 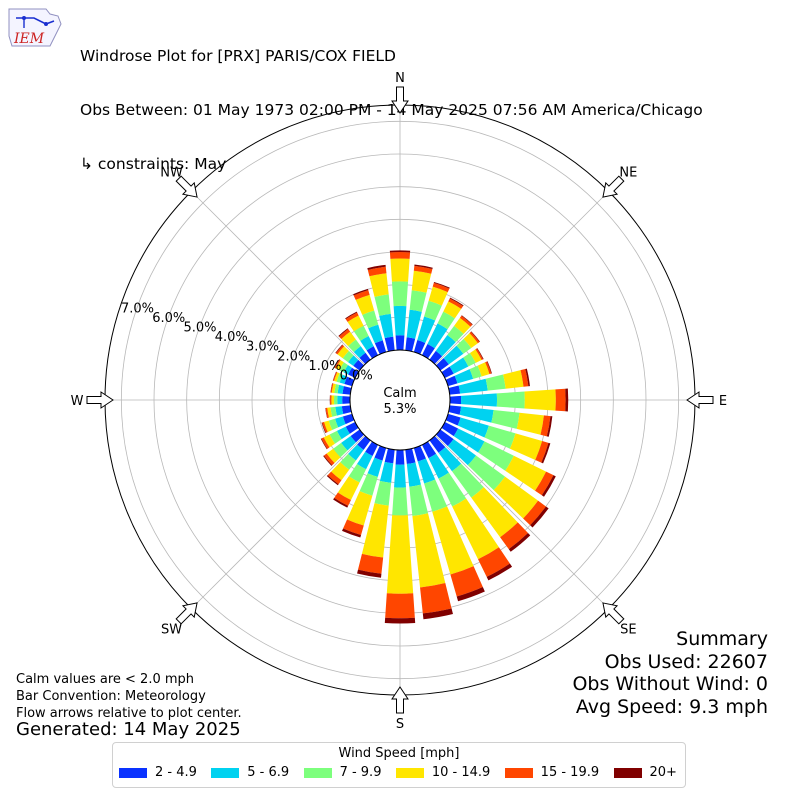 What do you see at coordinates (400, 400) in the screenshot?
I see `calm-circle` at bounding box center [400, 400].